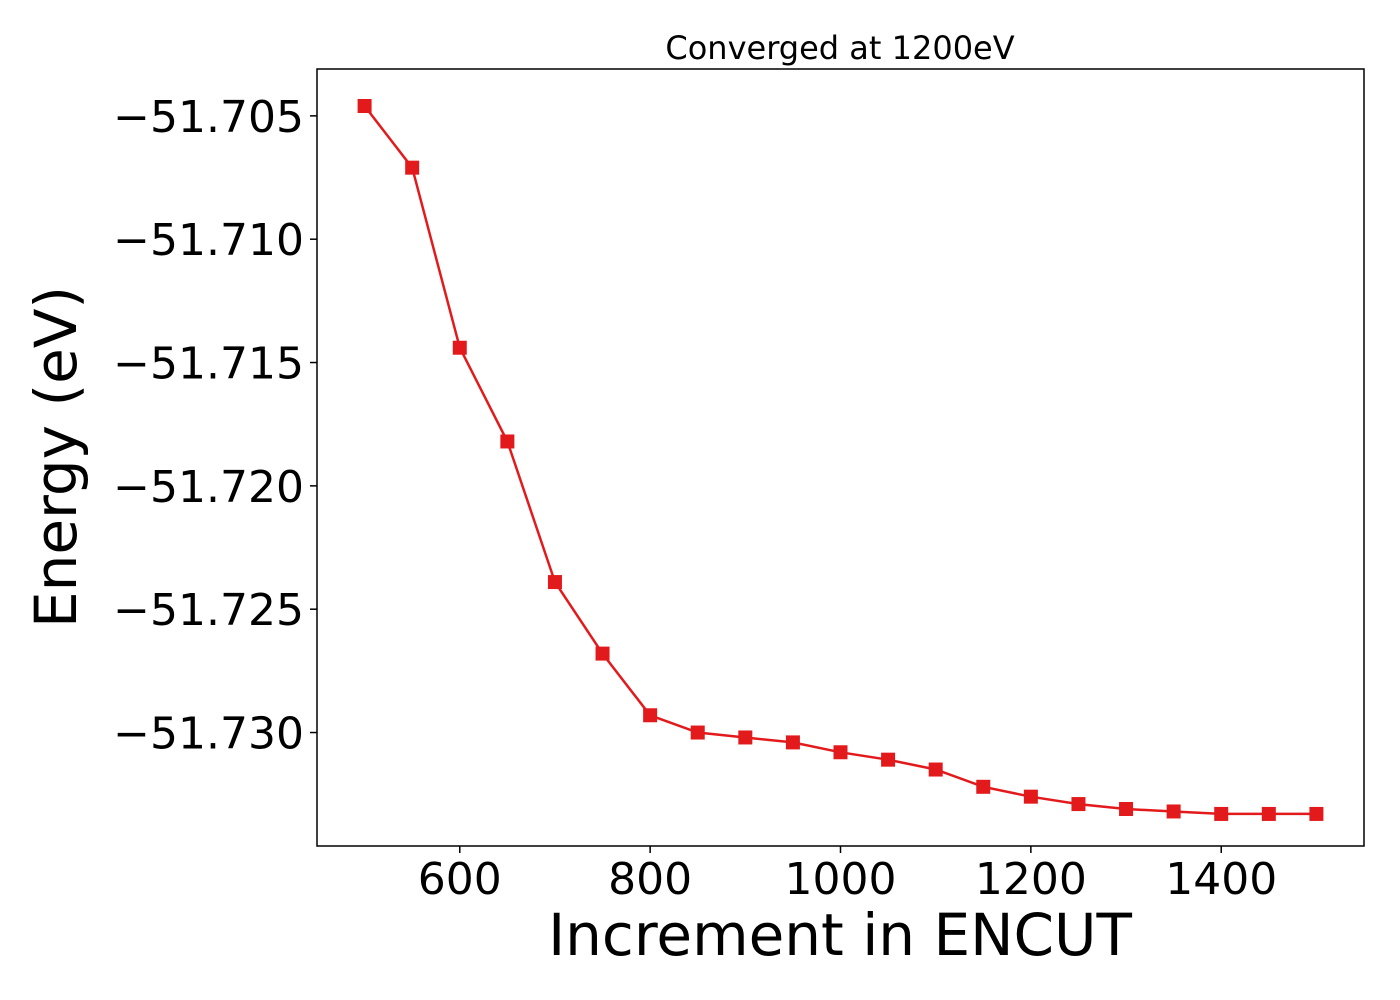 This screenshot has width=1400, height=1000. Describe the element at coordinates (460, 879) in the screenshot. I see `x-tick-label: 600` at that location.